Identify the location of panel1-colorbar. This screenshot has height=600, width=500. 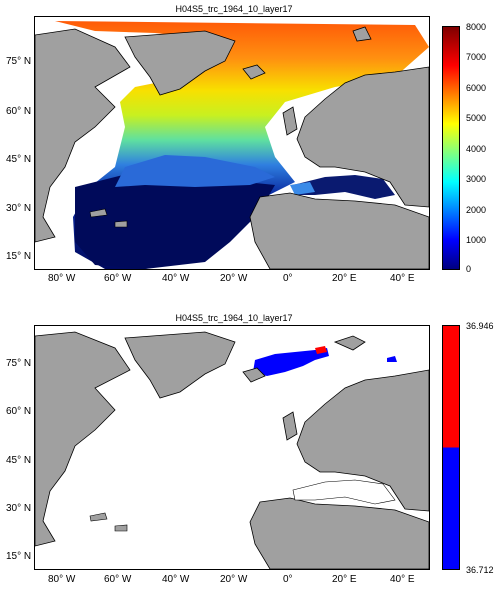
(451, 148).